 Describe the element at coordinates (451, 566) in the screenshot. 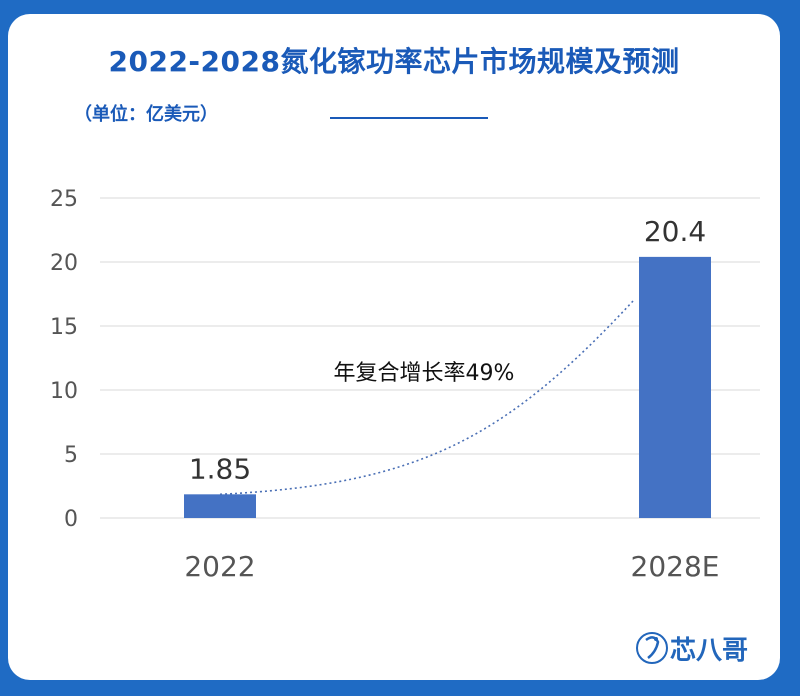

I see `x-tick-labels: 2022 2028E` at that location.